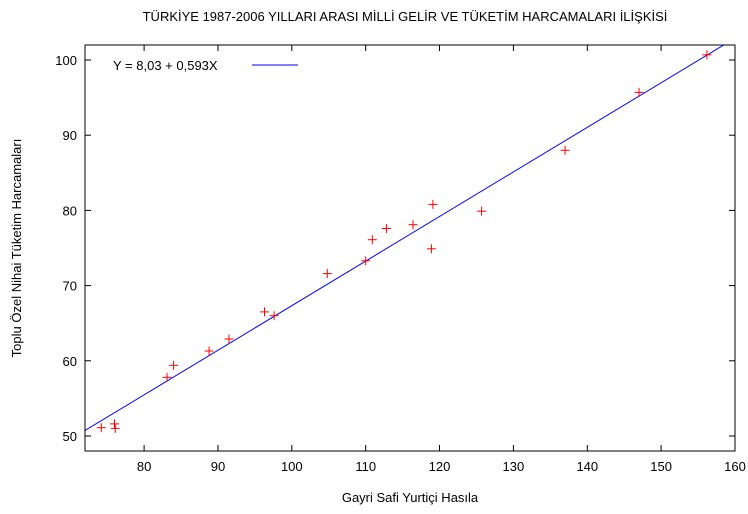 The width and height of the screenshot is (748, 514). I want to click on x-tick-label: 140, so click(587, 466).